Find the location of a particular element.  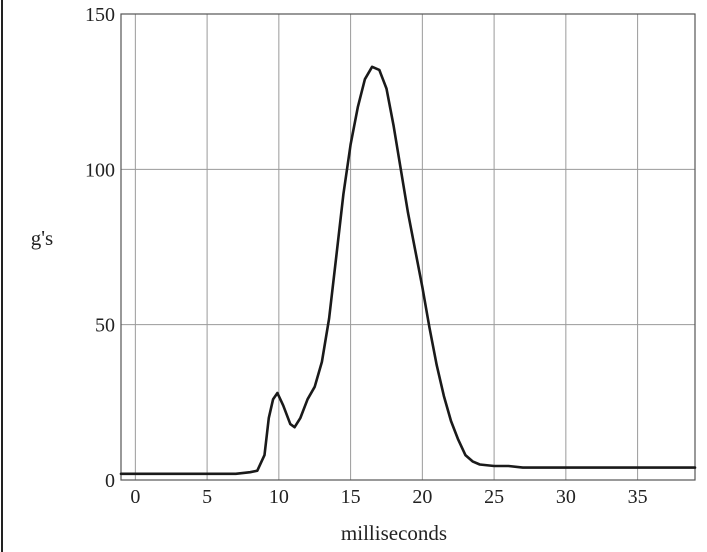

y-tick-label: 100 is located at coordinates (100, 170).